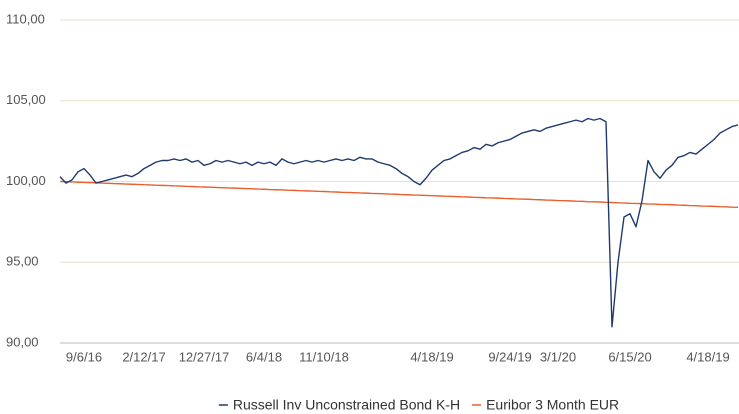 The image size is (739, 414). What do you see at coordinates (264, 356) in the screenshot?
I see `x-tick-label: 6/4/18` at bounding box center [264, 356].